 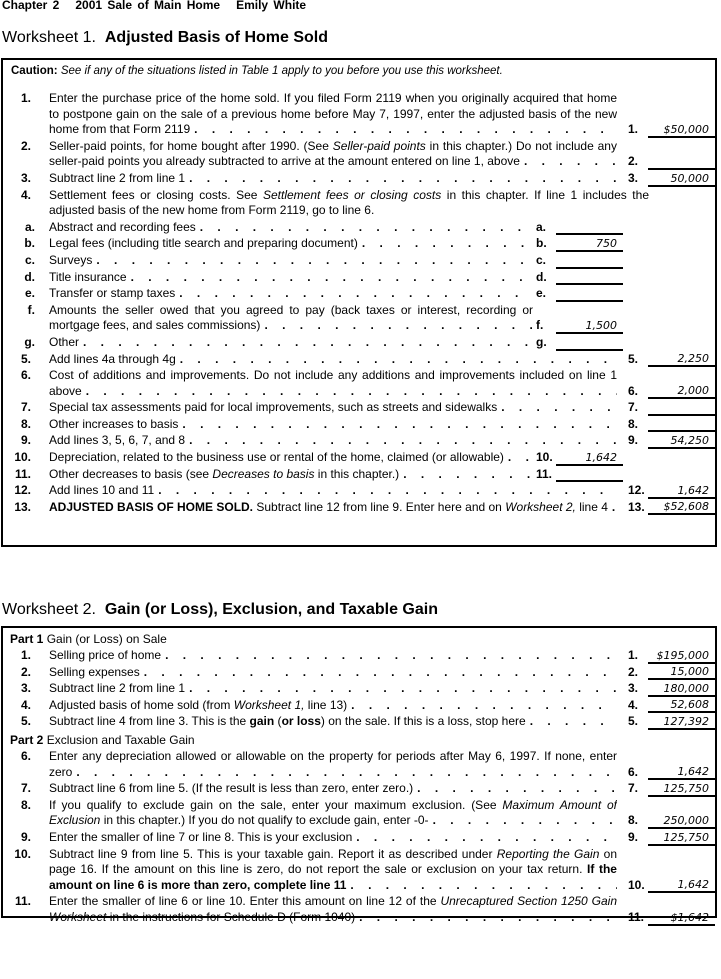 I want to click on amount-field: 50,000, so click(x=681, y=179).